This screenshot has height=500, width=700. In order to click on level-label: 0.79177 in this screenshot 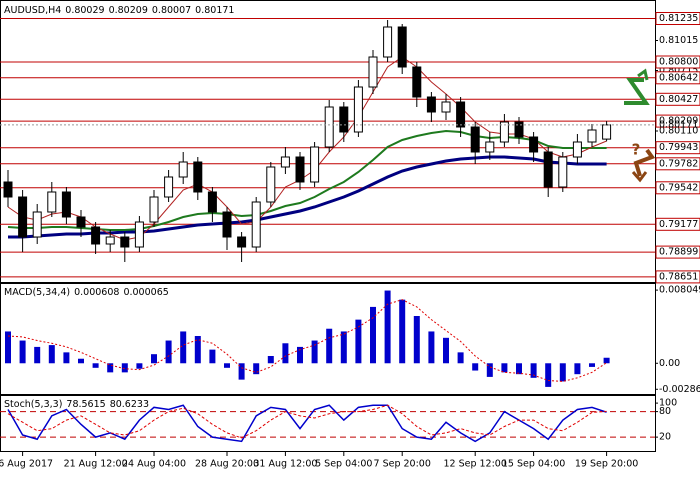, I will do `click(678, 224)`.